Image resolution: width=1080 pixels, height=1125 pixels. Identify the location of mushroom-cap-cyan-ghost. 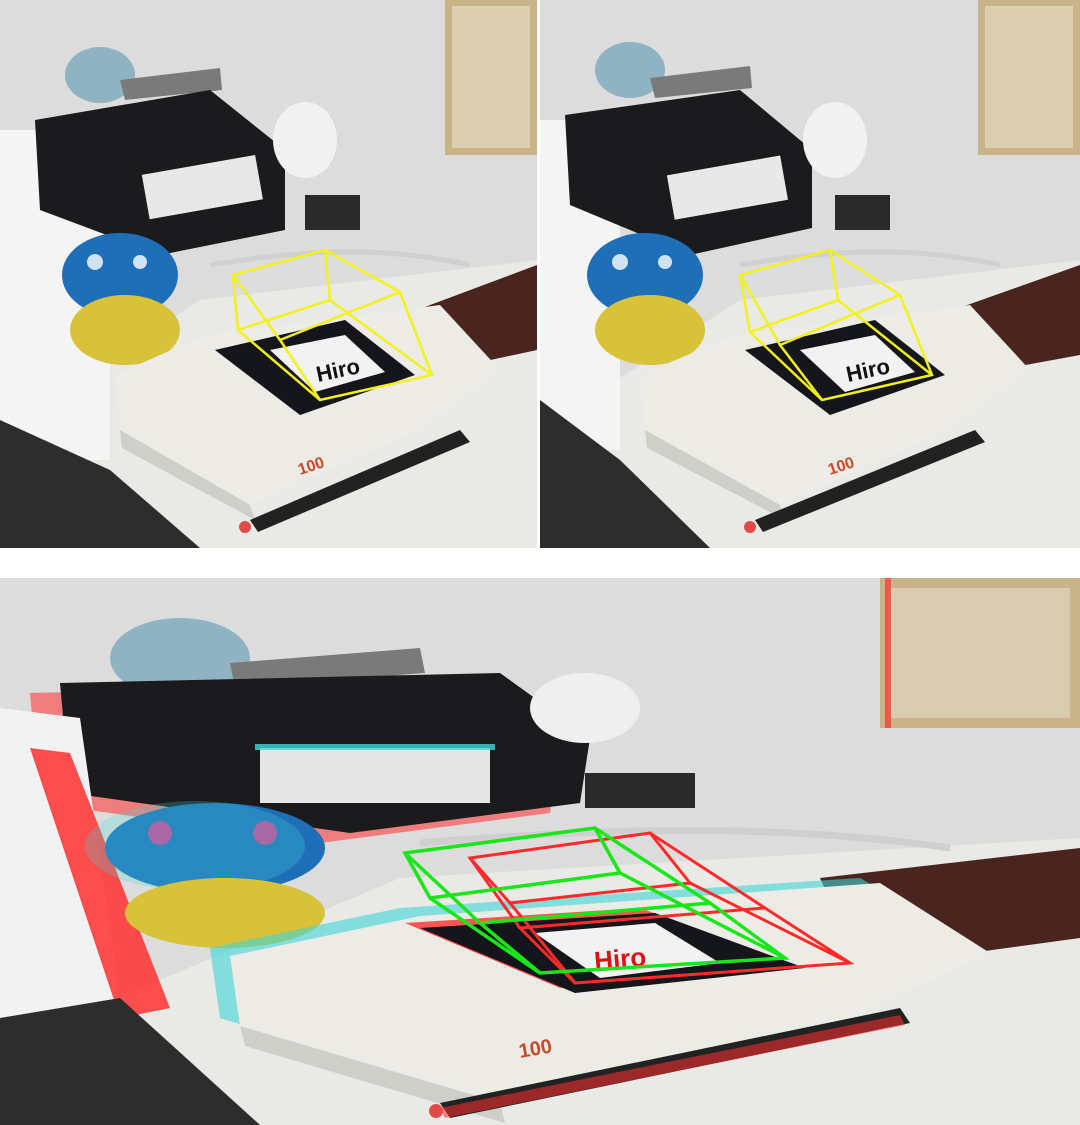
(195, 846).